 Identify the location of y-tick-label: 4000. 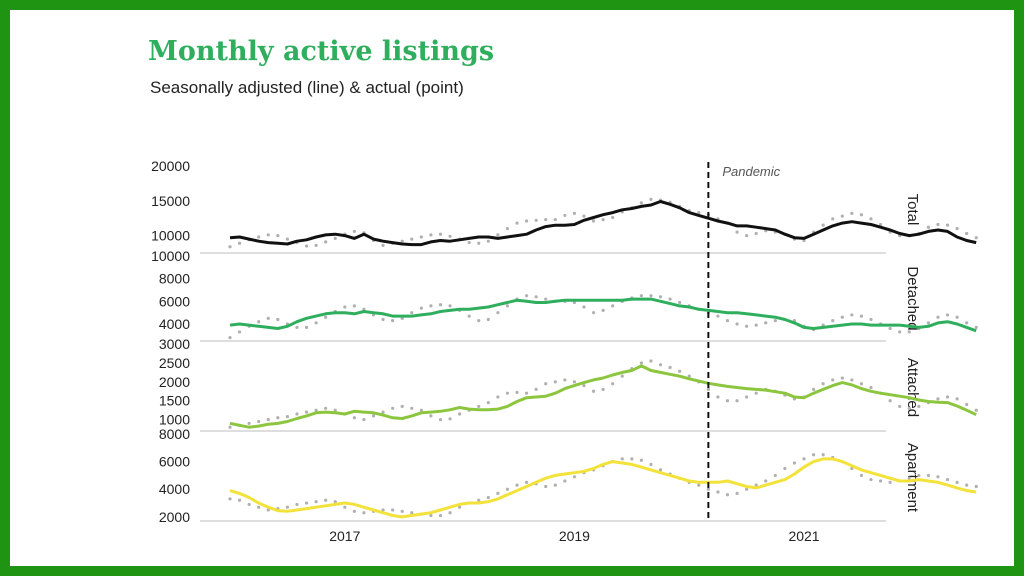
(174, 489).